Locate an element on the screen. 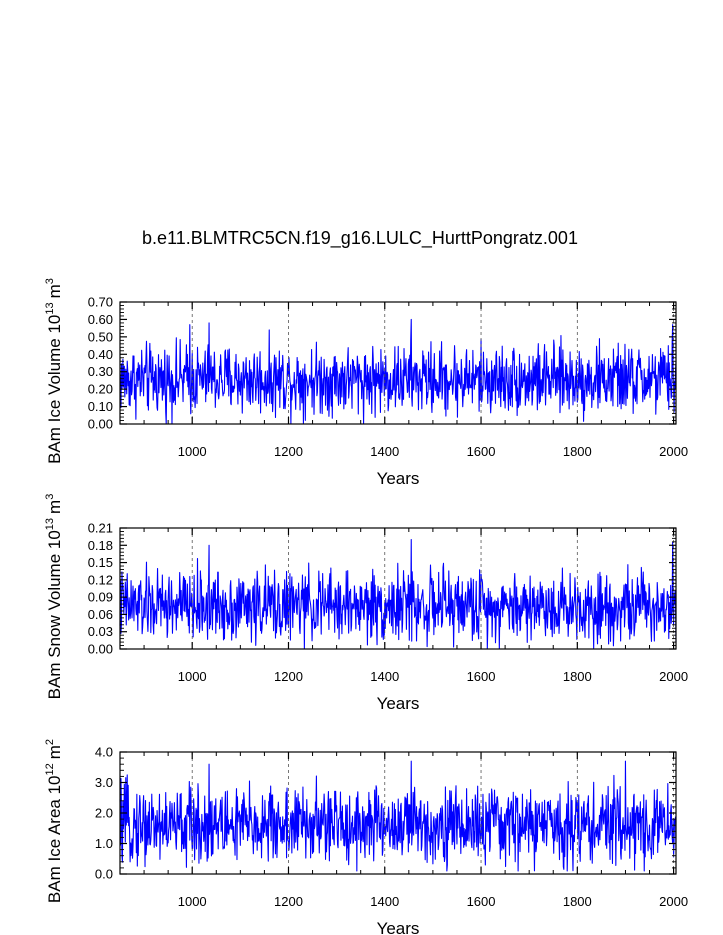  y-tick-label: 0.20 is located at coordinates (100, 389).